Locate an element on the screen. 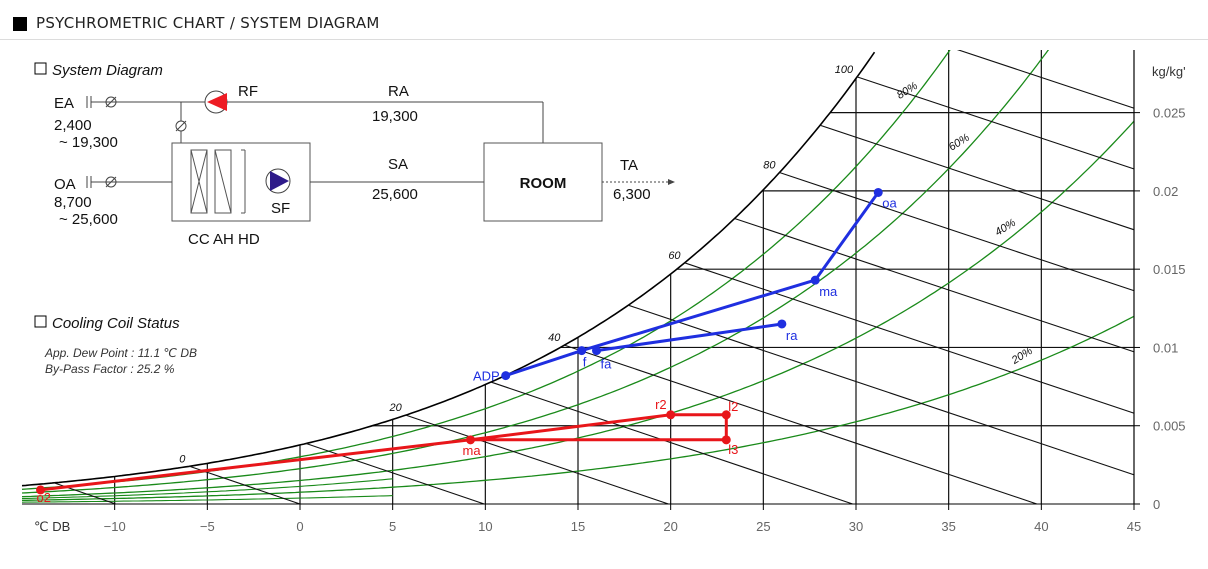  state-point-label: l3 is located at coordinates (733, 449).